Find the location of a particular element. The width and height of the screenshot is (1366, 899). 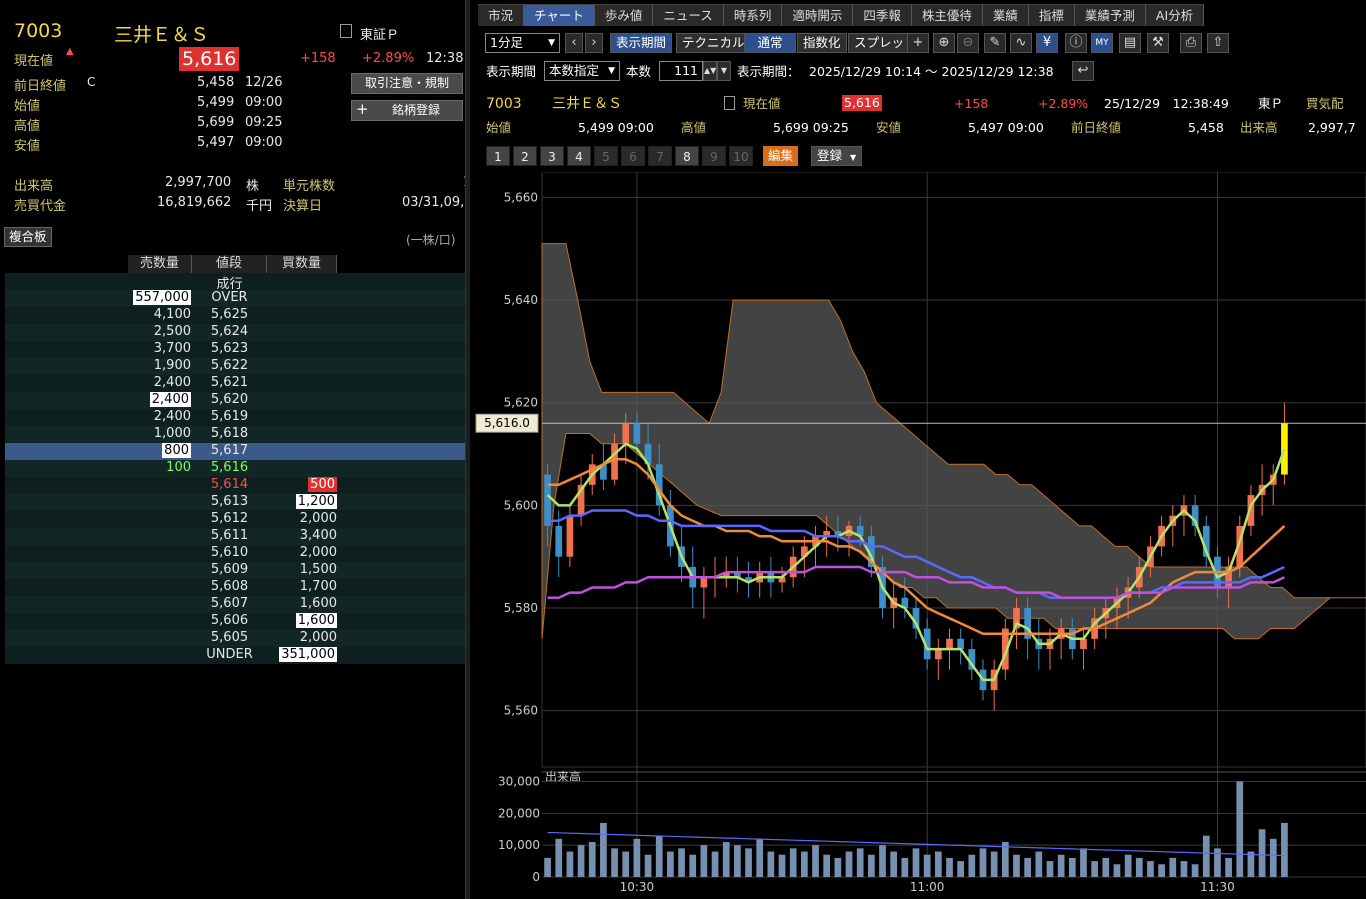

sell-qty: 4,100 is located at coordinates (172, 314).